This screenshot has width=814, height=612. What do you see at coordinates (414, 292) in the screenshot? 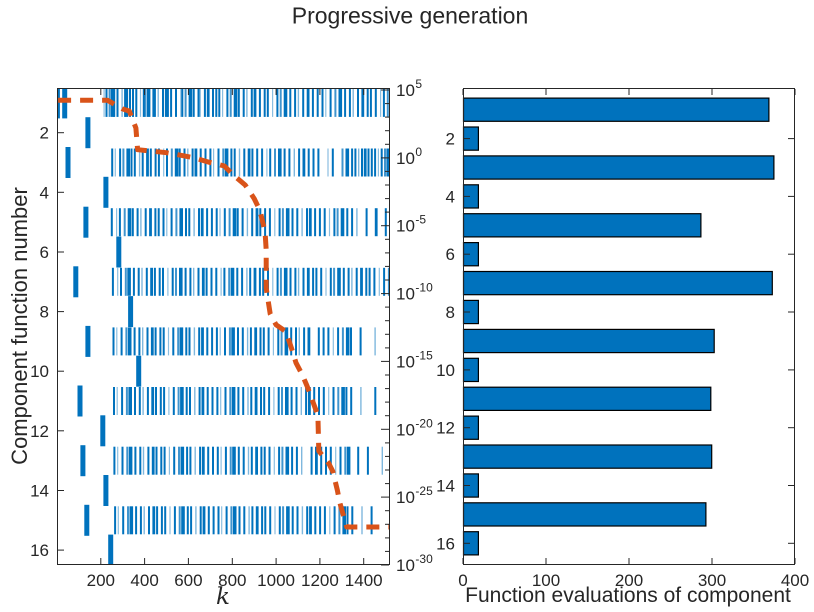
I see `log-axis-tick-label: 10-10` at bounding box center [414, 292].